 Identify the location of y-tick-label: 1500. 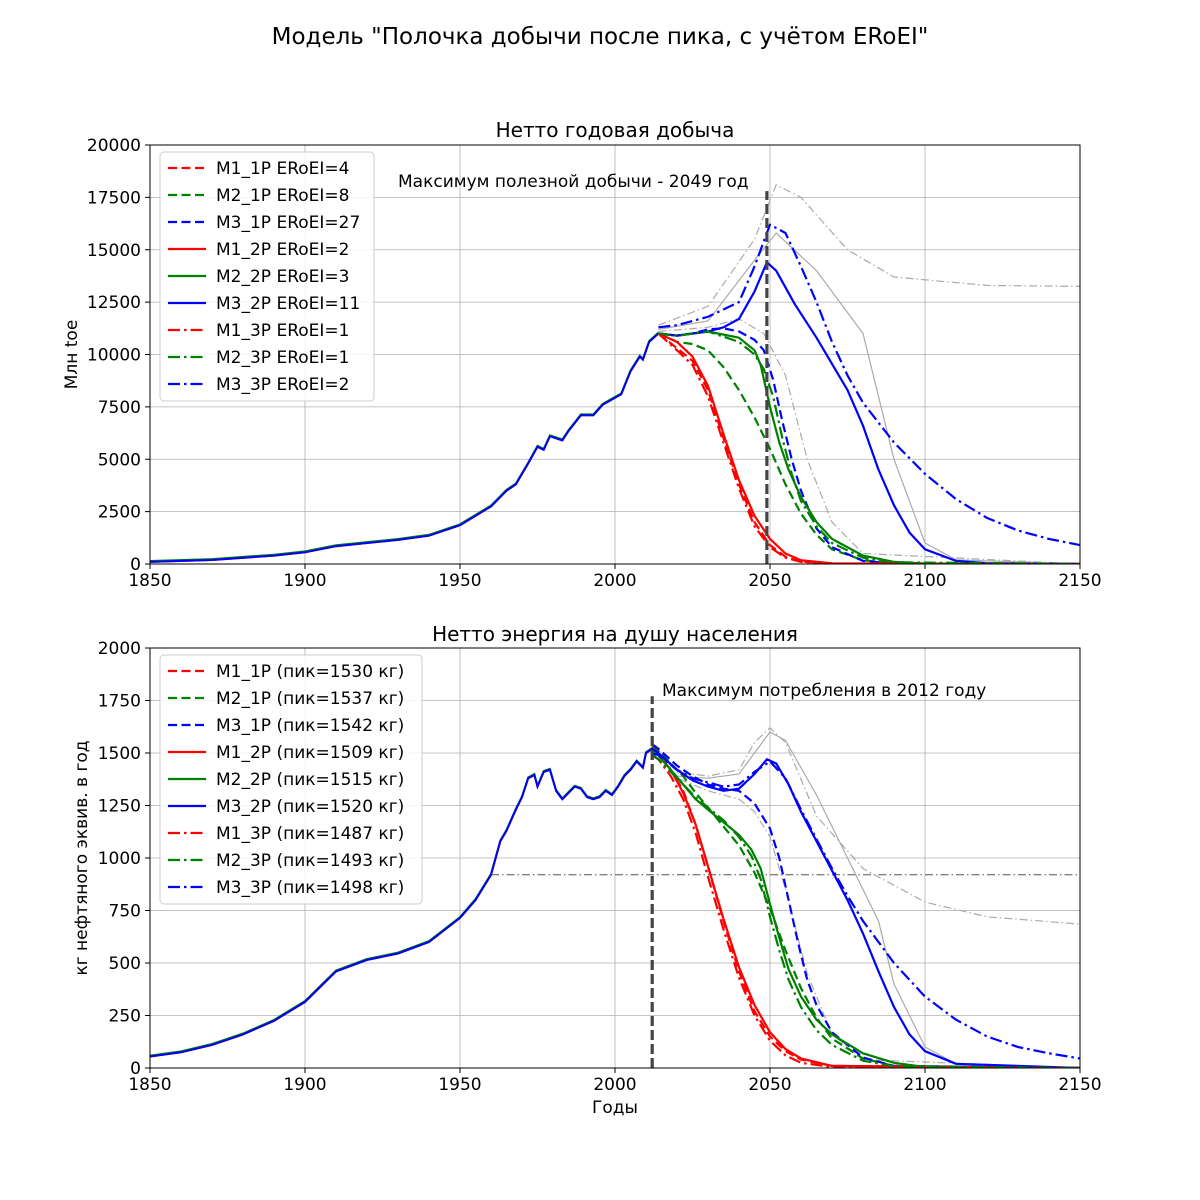
(119, 754).